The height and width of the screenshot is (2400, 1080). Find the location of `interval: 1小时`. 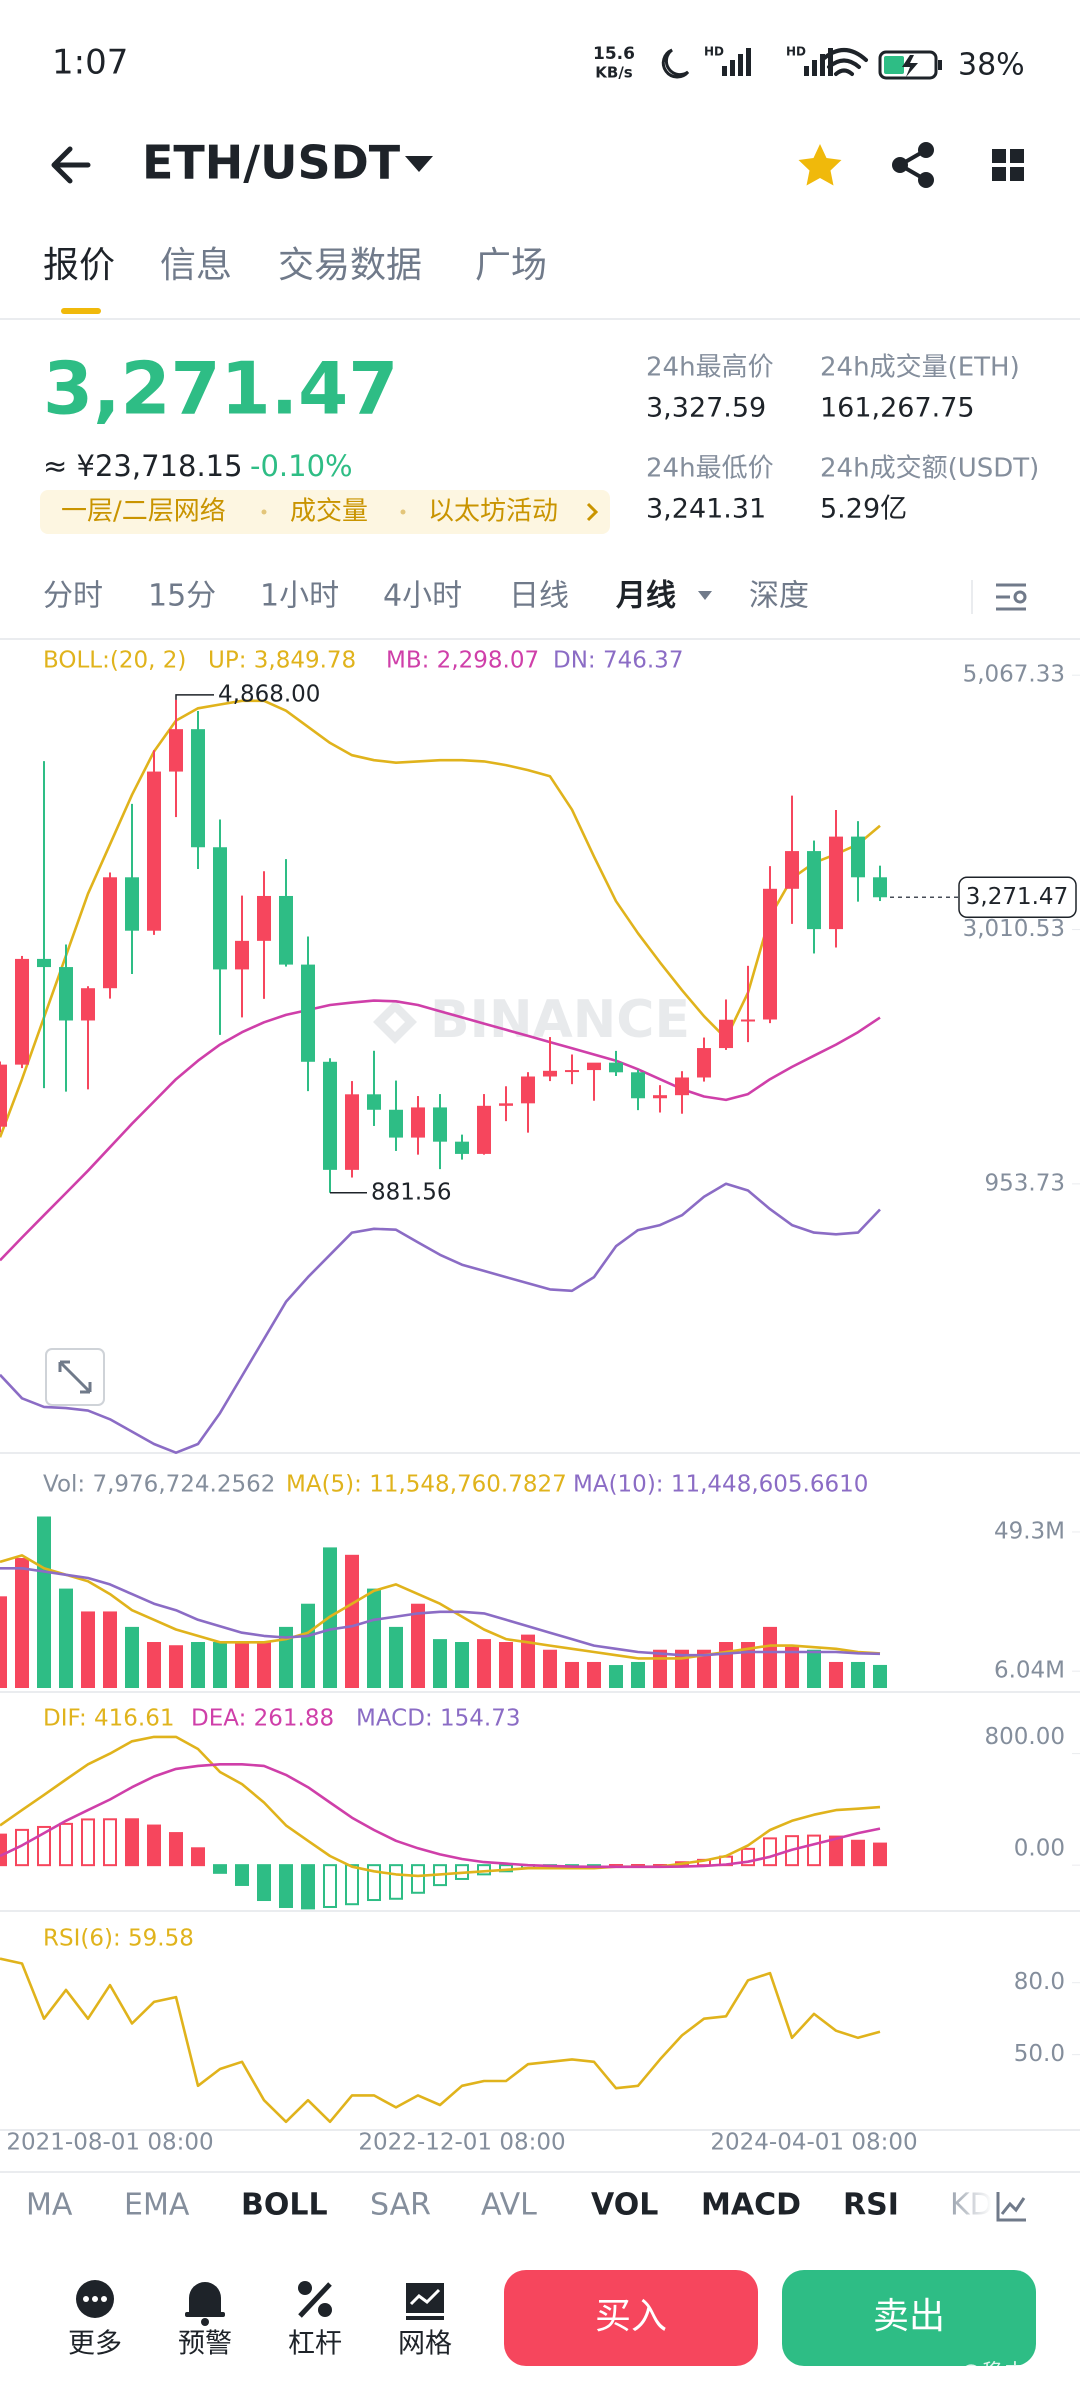

interval: 1小时 is located at coordinates (299, 596).